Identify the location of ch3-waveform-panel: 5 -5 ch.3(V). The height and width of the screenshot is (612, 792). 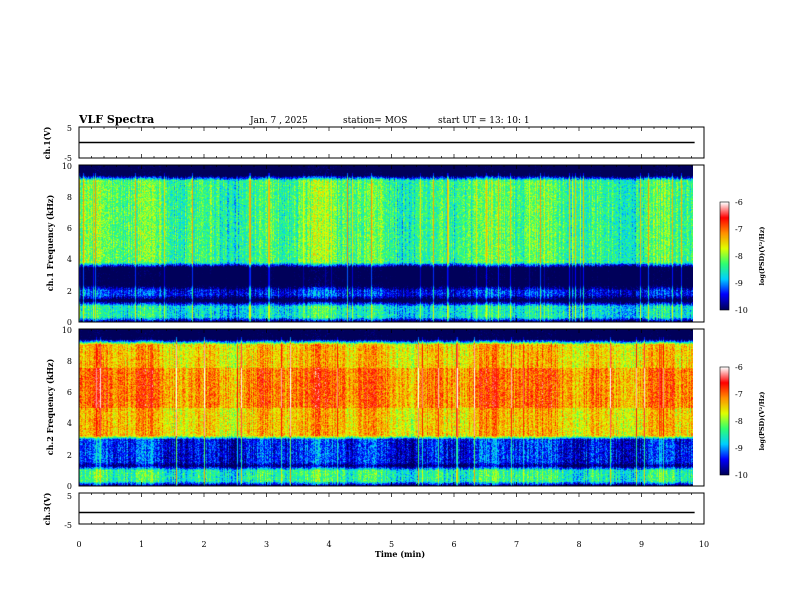
(373, 511).